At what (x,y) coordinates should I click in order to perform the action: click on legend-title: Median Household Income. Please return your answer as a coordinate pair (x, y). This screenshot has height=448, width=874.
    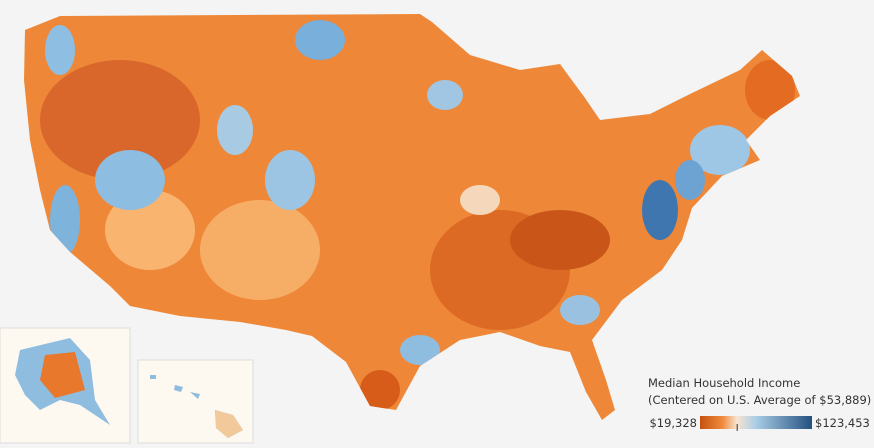
    Looking at the image, I should click on (724, 383).